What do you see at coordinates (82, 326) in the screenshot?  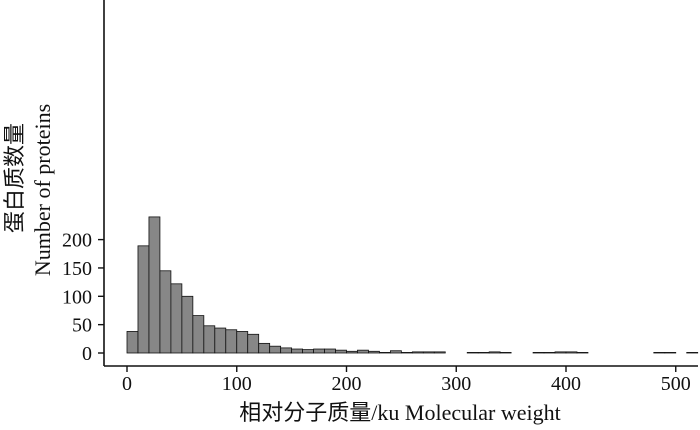 I see `y-tick-label: 50` at bounding box center [82, 326].